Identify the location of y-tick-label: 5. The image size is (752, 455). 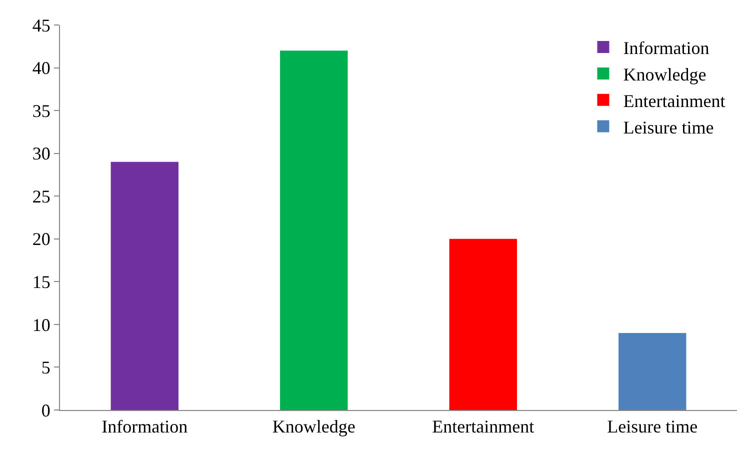
(45, 368).